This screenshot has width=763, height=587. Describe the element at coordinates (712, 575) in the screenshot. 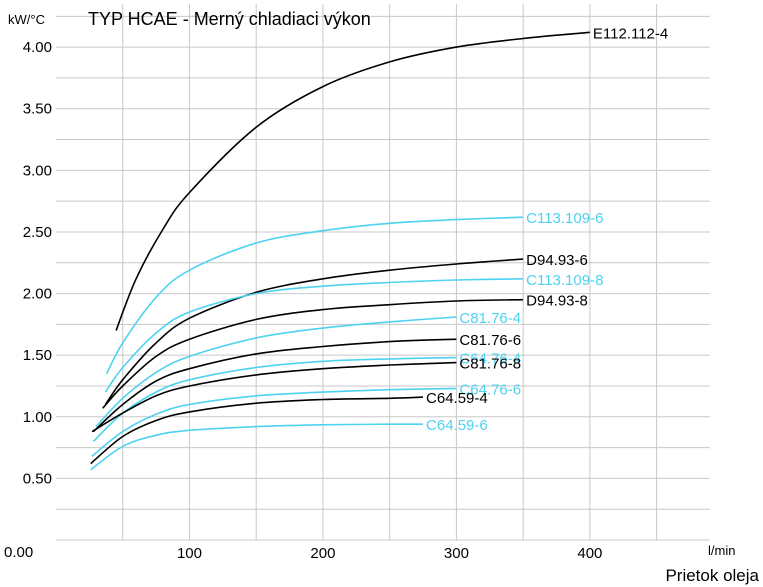

I see `x-axis-label: Prietok oleja` at that location.